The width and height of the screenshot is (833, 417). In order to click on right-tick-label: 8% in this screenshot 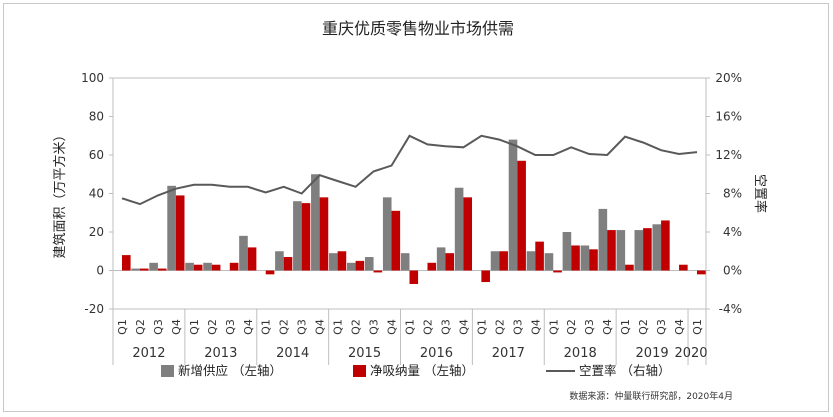, I will do `click(732, 194)`.